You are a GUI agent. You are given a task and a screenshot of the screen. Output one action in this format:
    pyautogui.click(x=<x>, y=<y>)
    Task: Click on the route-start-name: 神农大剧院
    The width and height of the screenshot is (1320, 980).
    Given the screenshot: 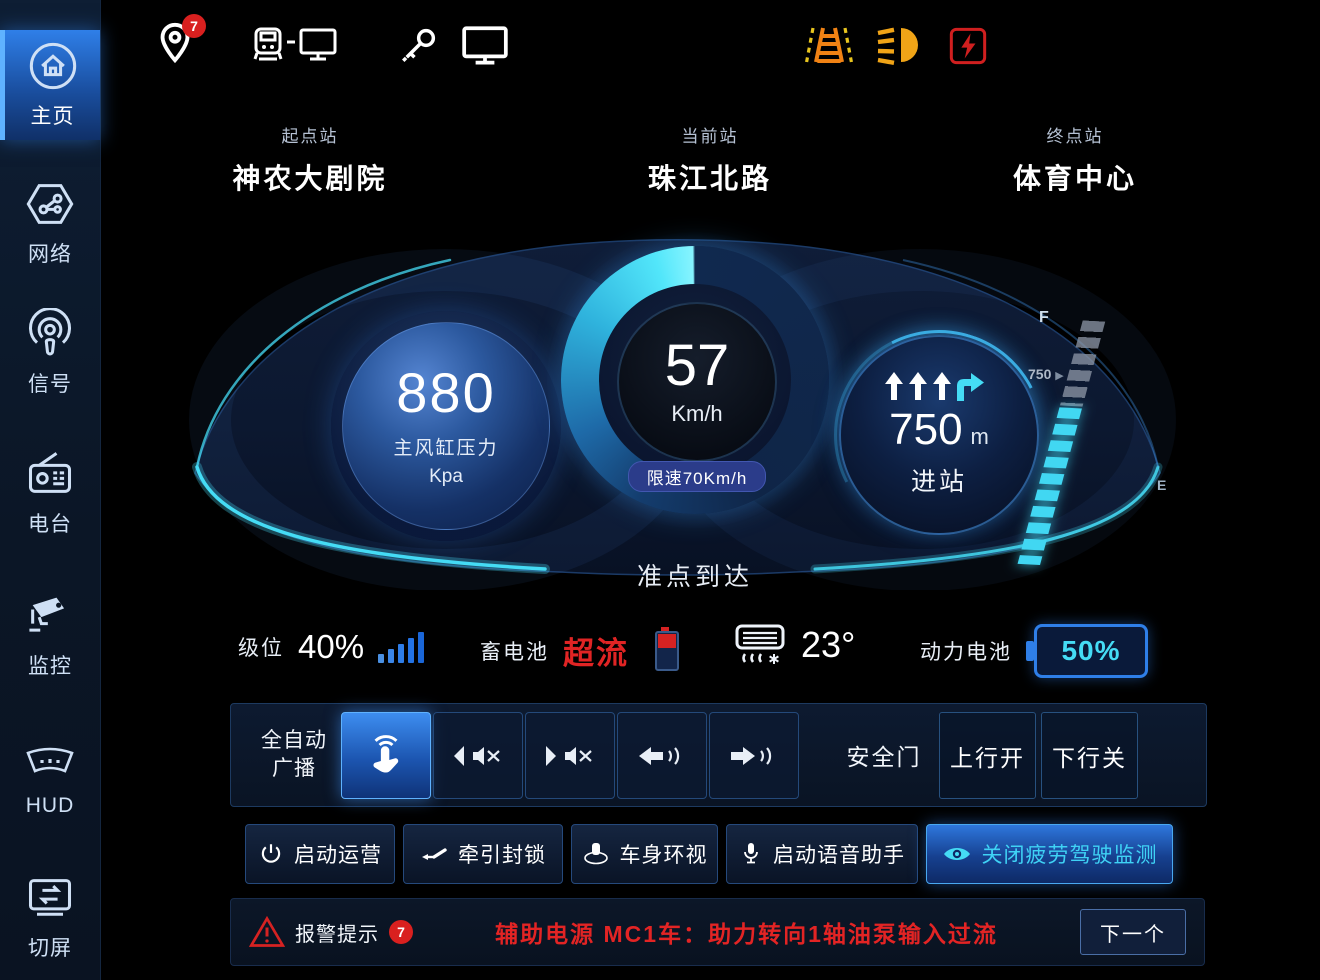 What is the action you would take?
    pyautogui.click(x=310, y=178)
    